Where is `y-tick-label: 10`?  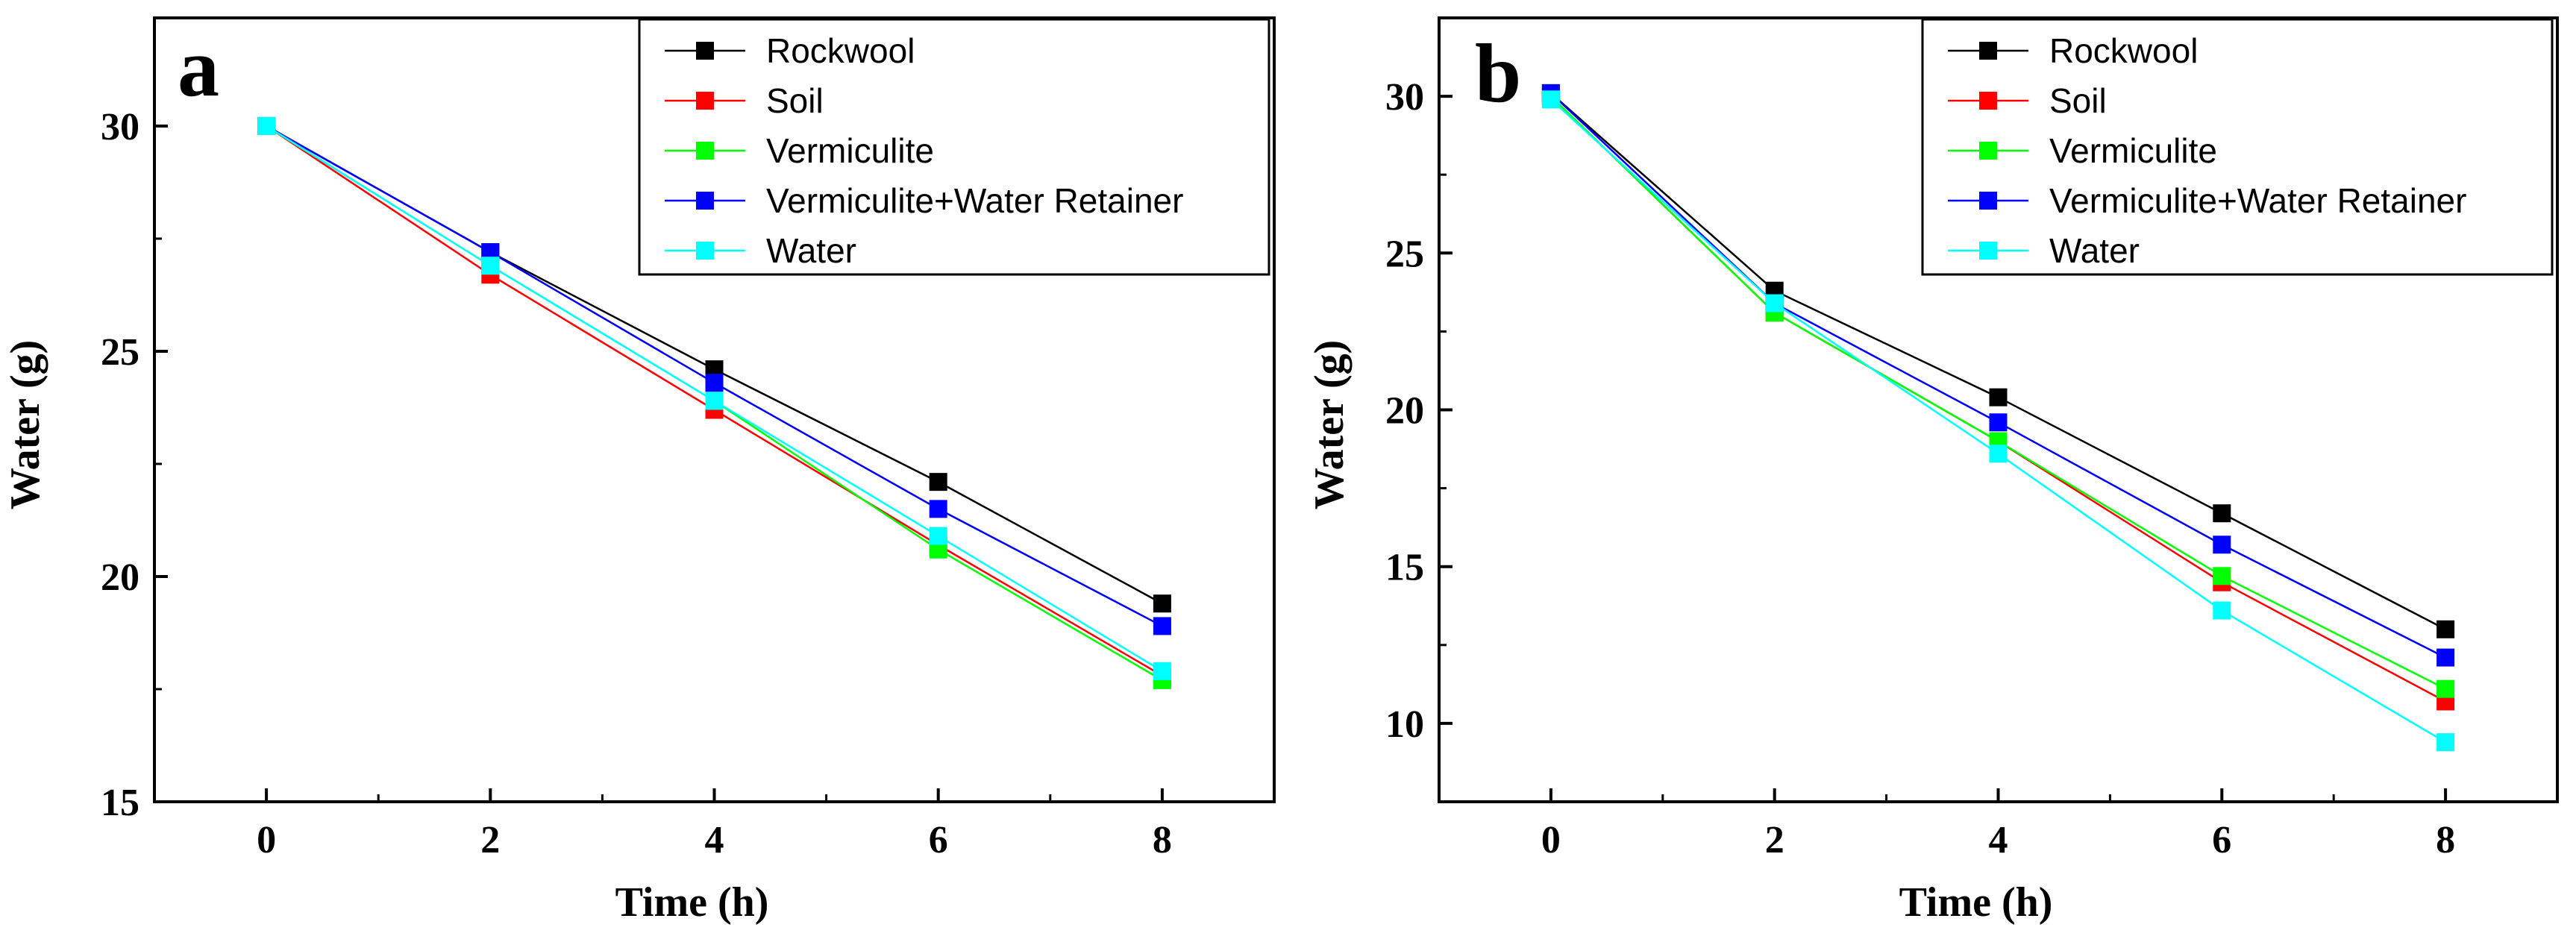
y-tick-label: 10 is located at coordinates (1404, 724).